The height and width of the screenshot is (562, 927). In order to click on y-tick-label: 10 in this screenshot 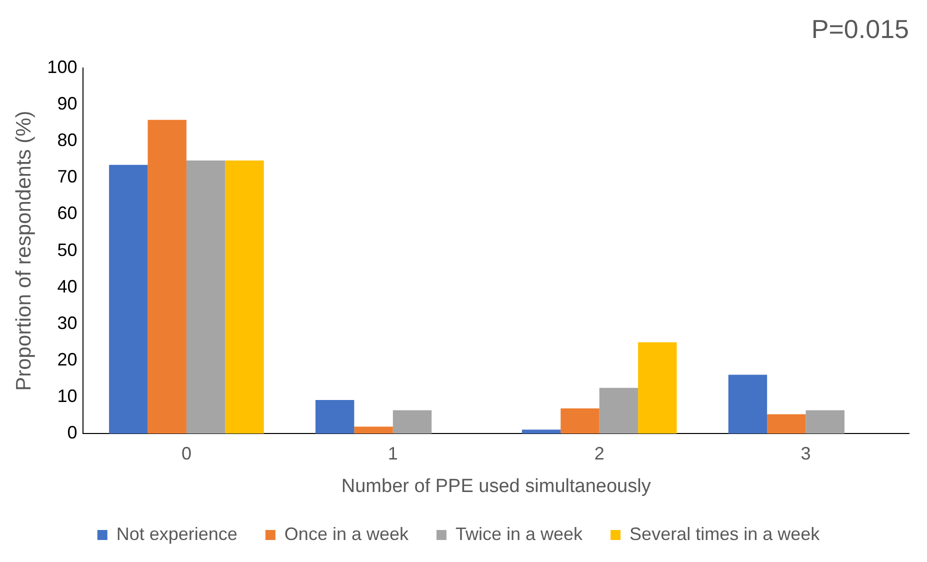, I will do `click(67, 396)`.